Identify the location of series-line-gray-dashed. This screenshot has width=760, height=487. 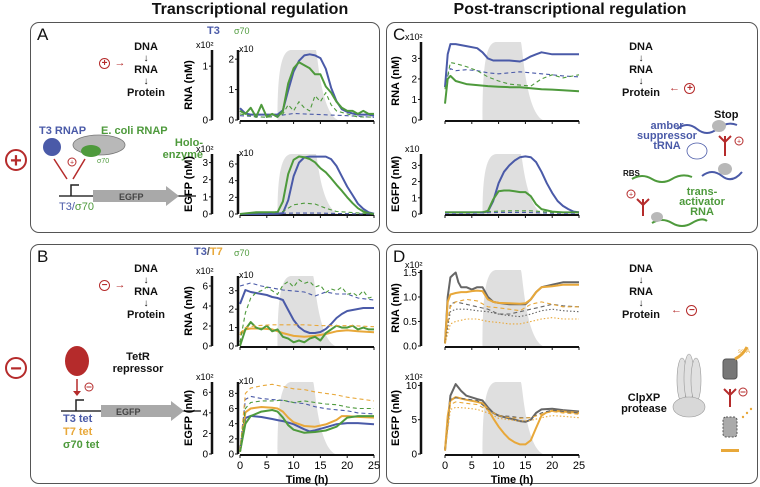
(512, 424).